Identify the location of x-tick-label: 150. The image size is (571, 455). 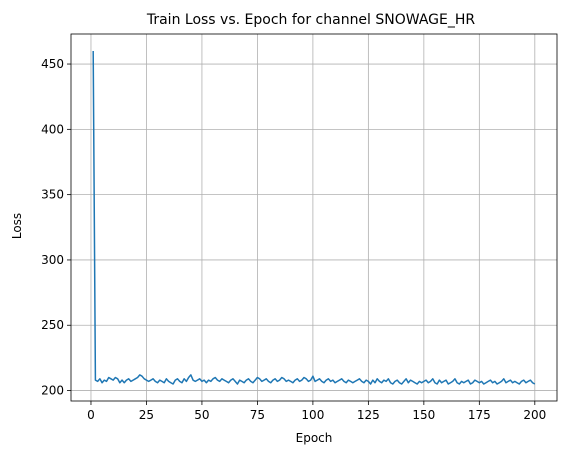
(423, 415).